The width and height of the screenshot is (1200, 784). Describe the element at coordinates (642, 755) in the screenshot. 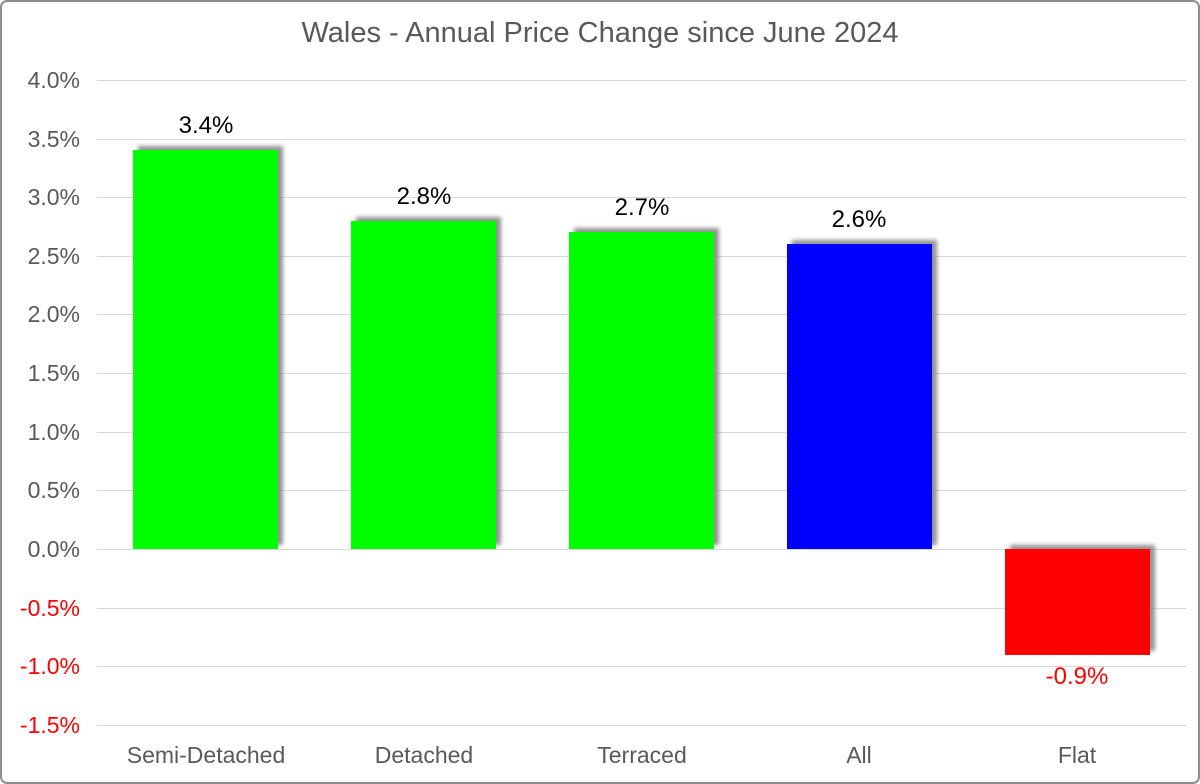

I see `x-axis-label-terraced: Terraced` at that location.